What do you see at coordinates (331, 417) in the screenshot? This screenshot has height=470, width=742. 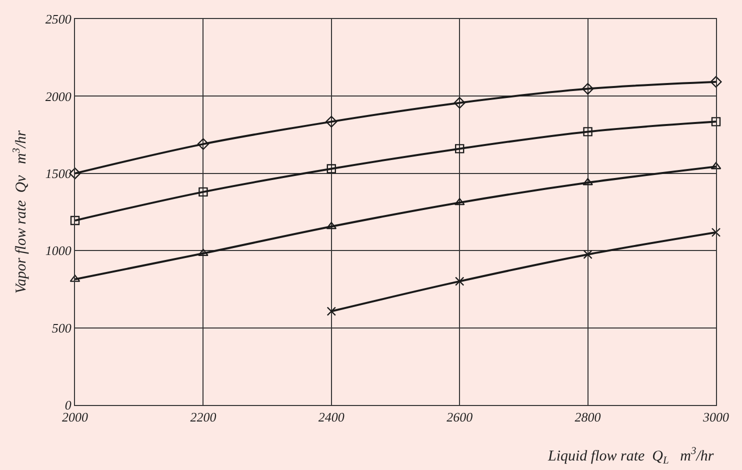 I see `x-tick-label: 2400` at bounding box center [331, 417].